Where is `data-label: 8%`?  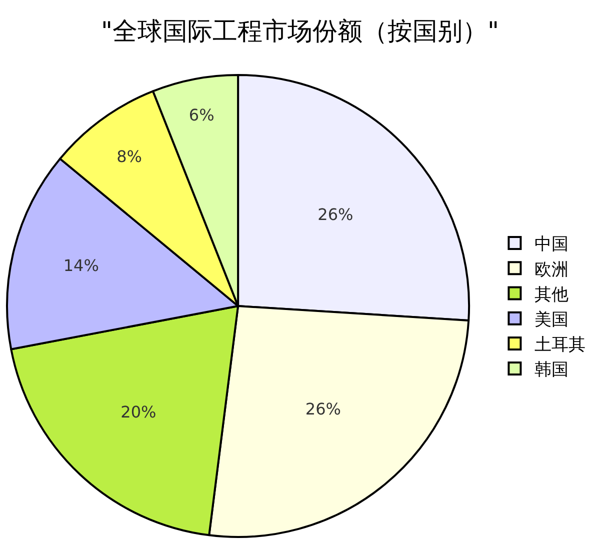 data-label: 8% is located at coordinates (129, 156).